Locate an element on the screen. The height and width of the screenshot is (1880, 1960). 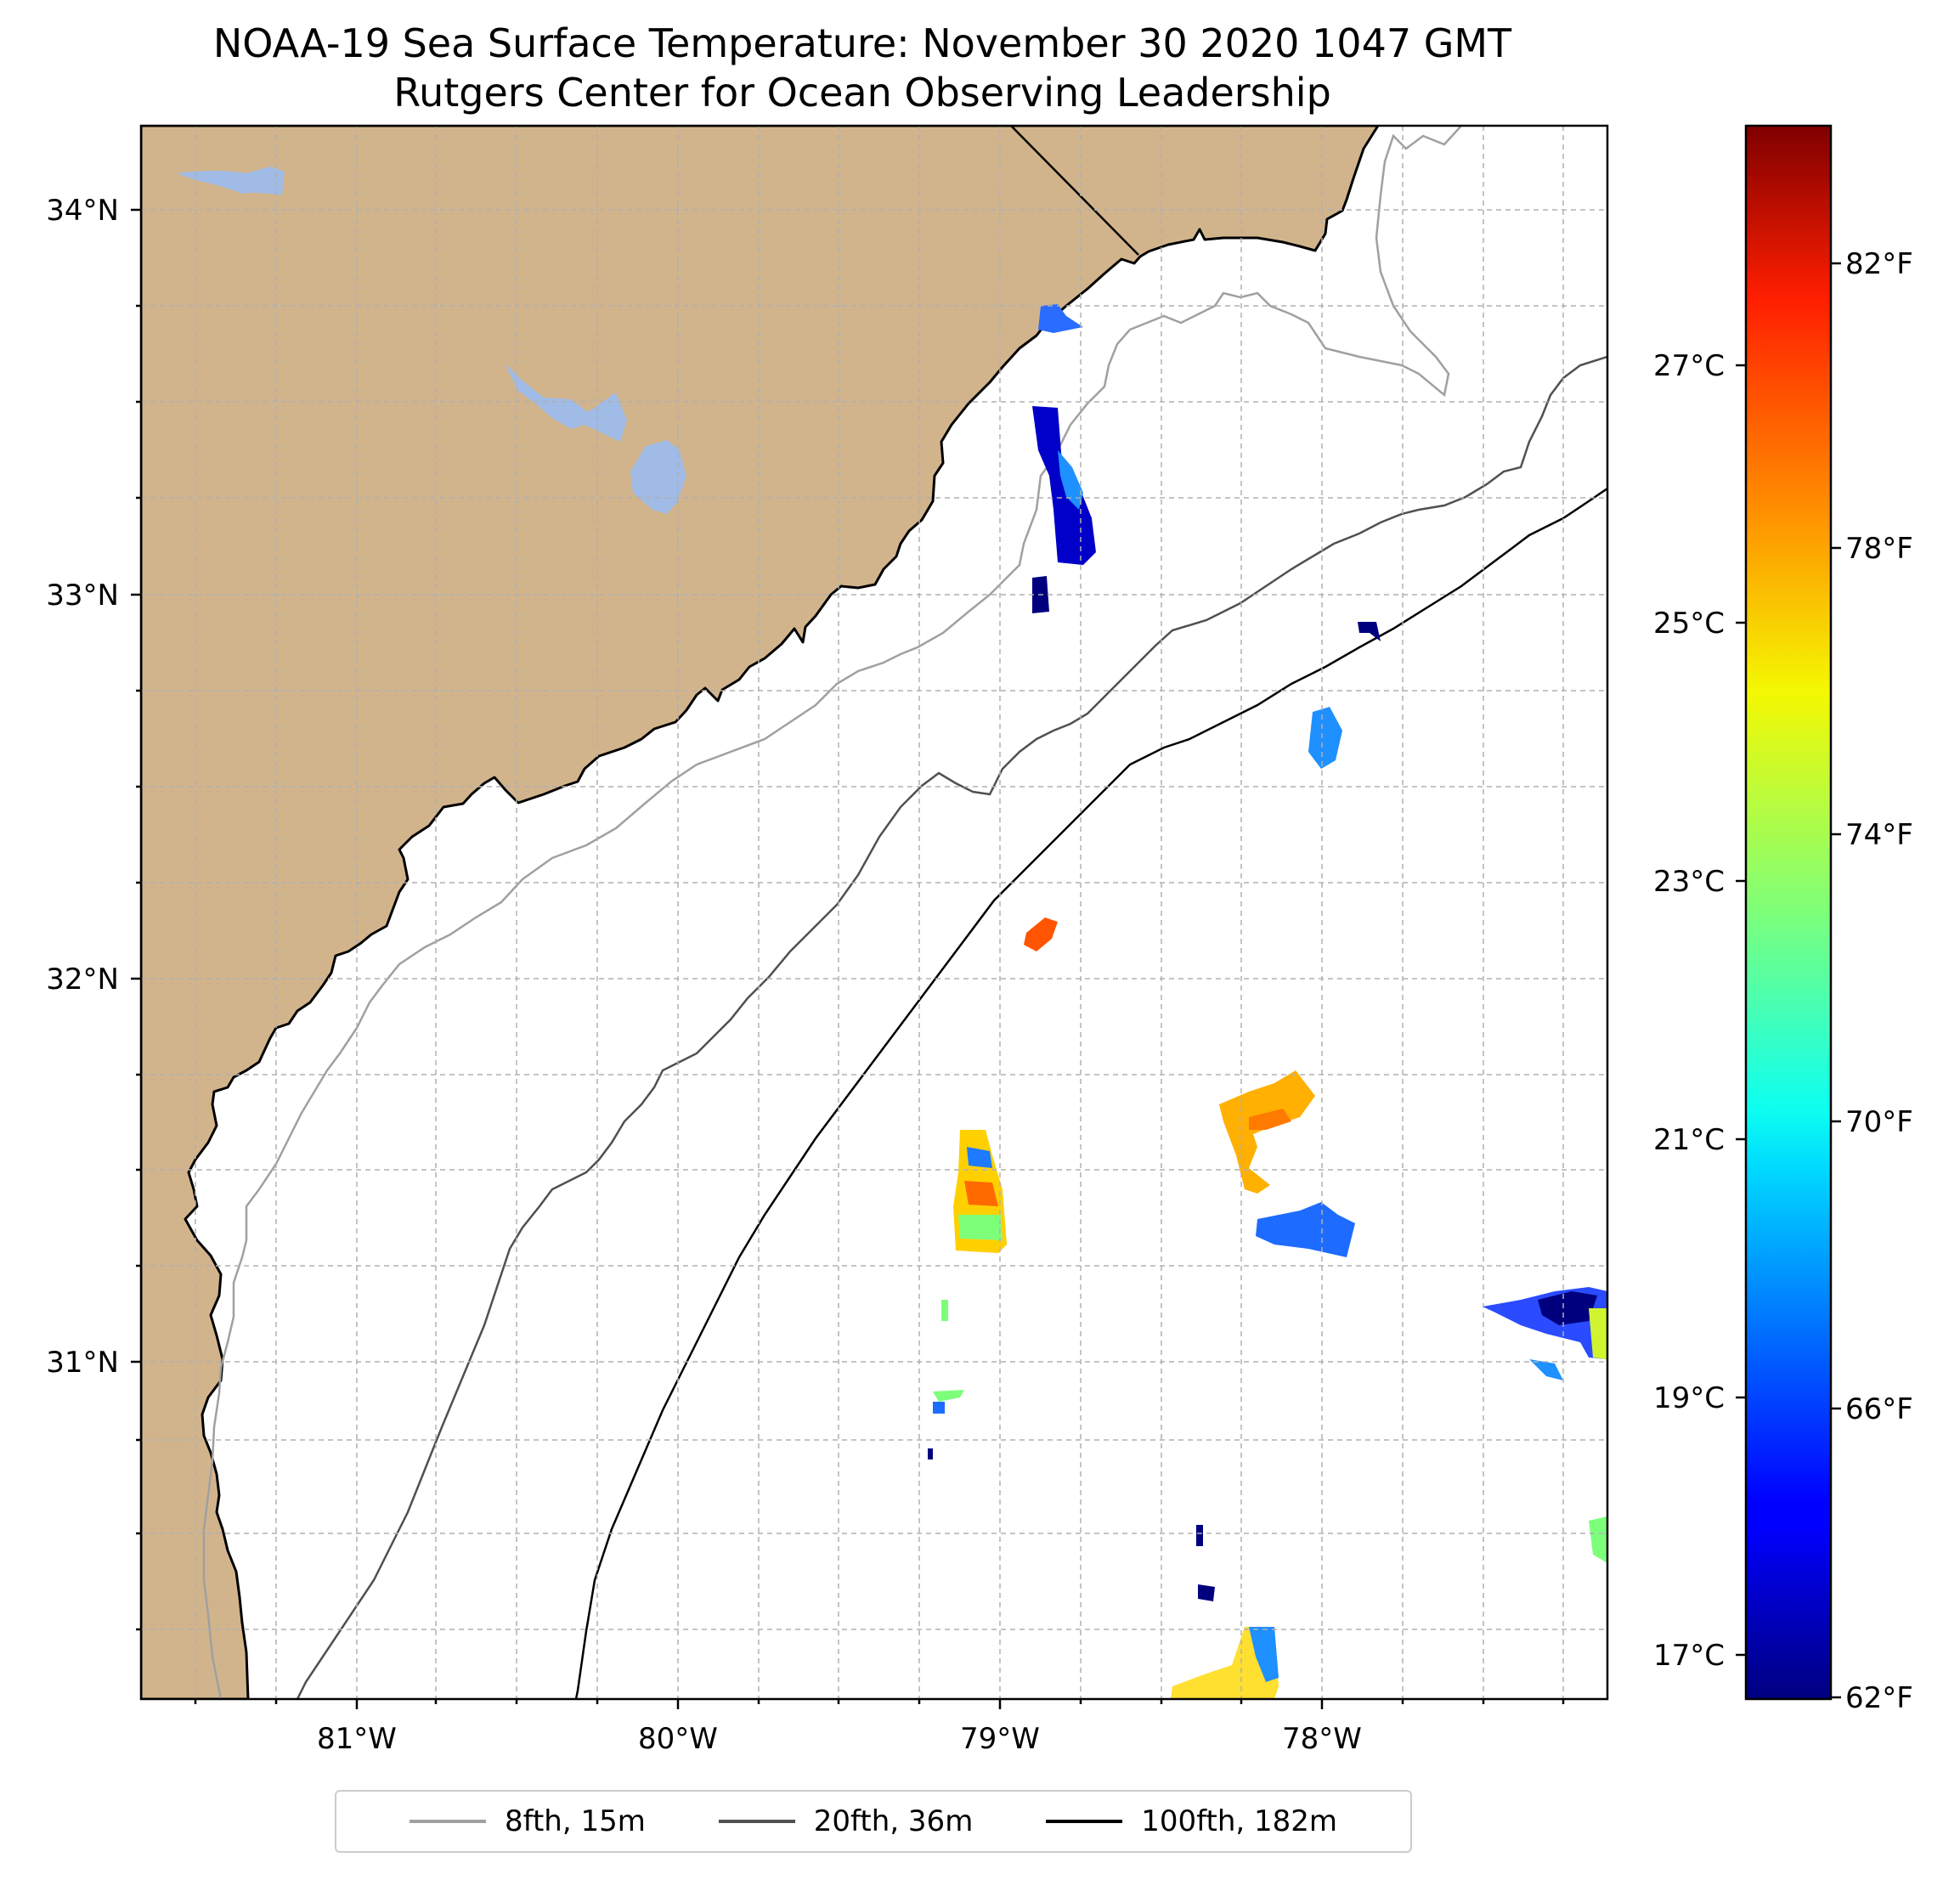
legend-line-100fth is located at coordinates (1084, 1822).